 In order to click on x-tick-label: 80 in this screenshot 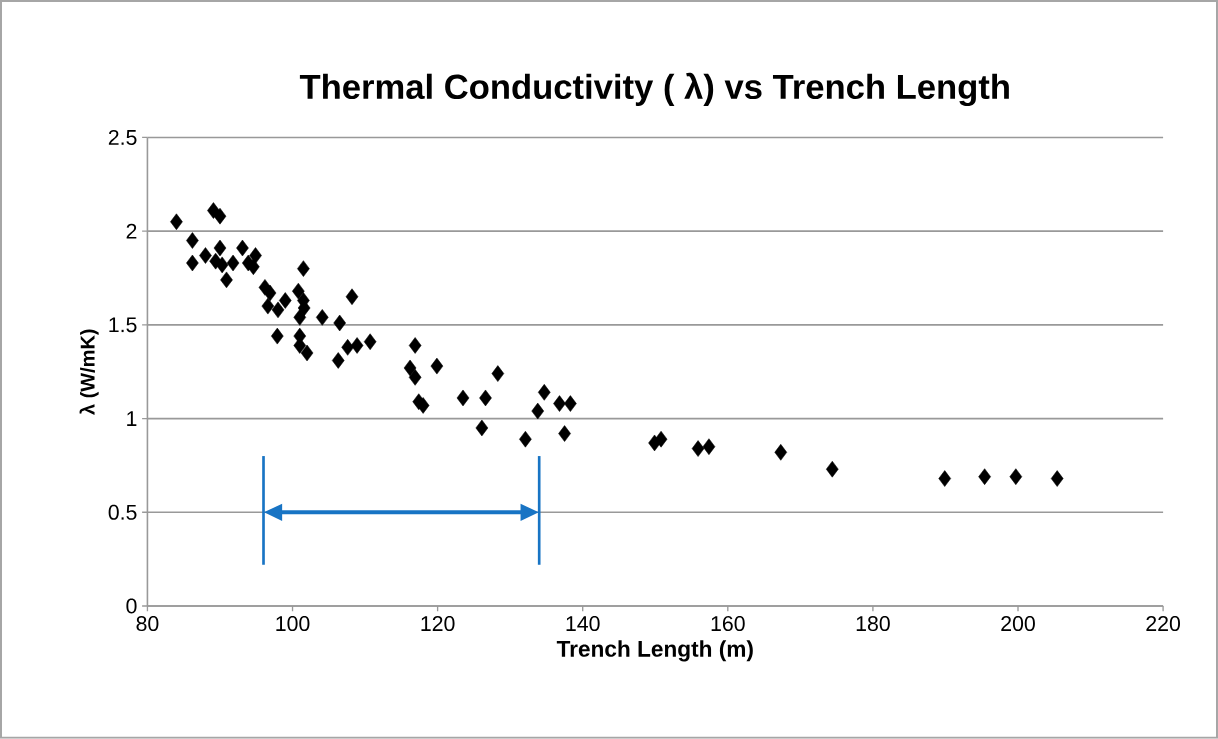, I will do `click(147, 624)`.